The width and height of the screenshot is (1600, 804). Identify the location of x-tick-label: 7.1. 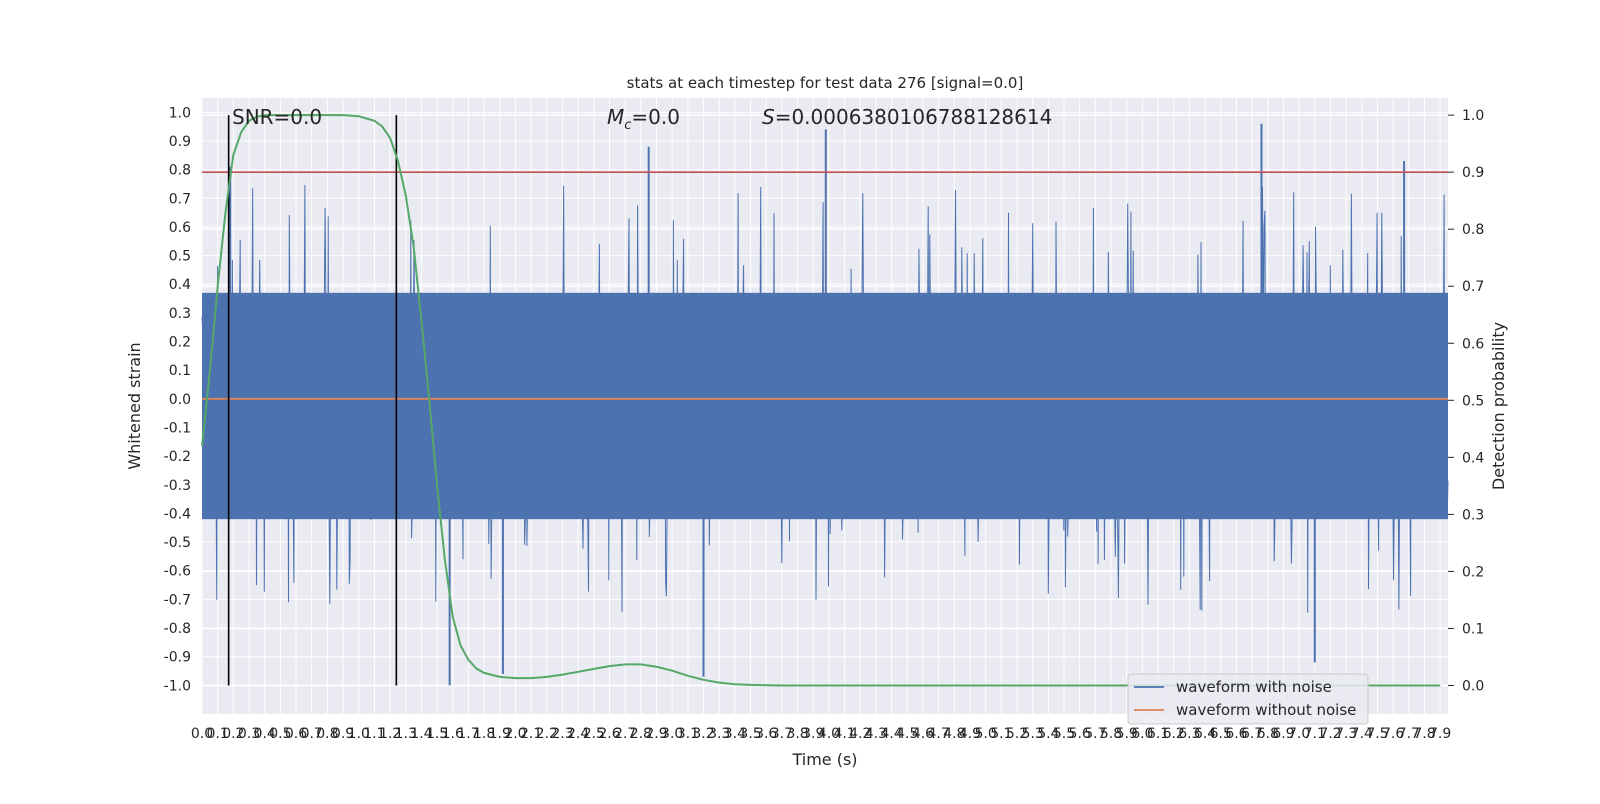
(1315, 734).